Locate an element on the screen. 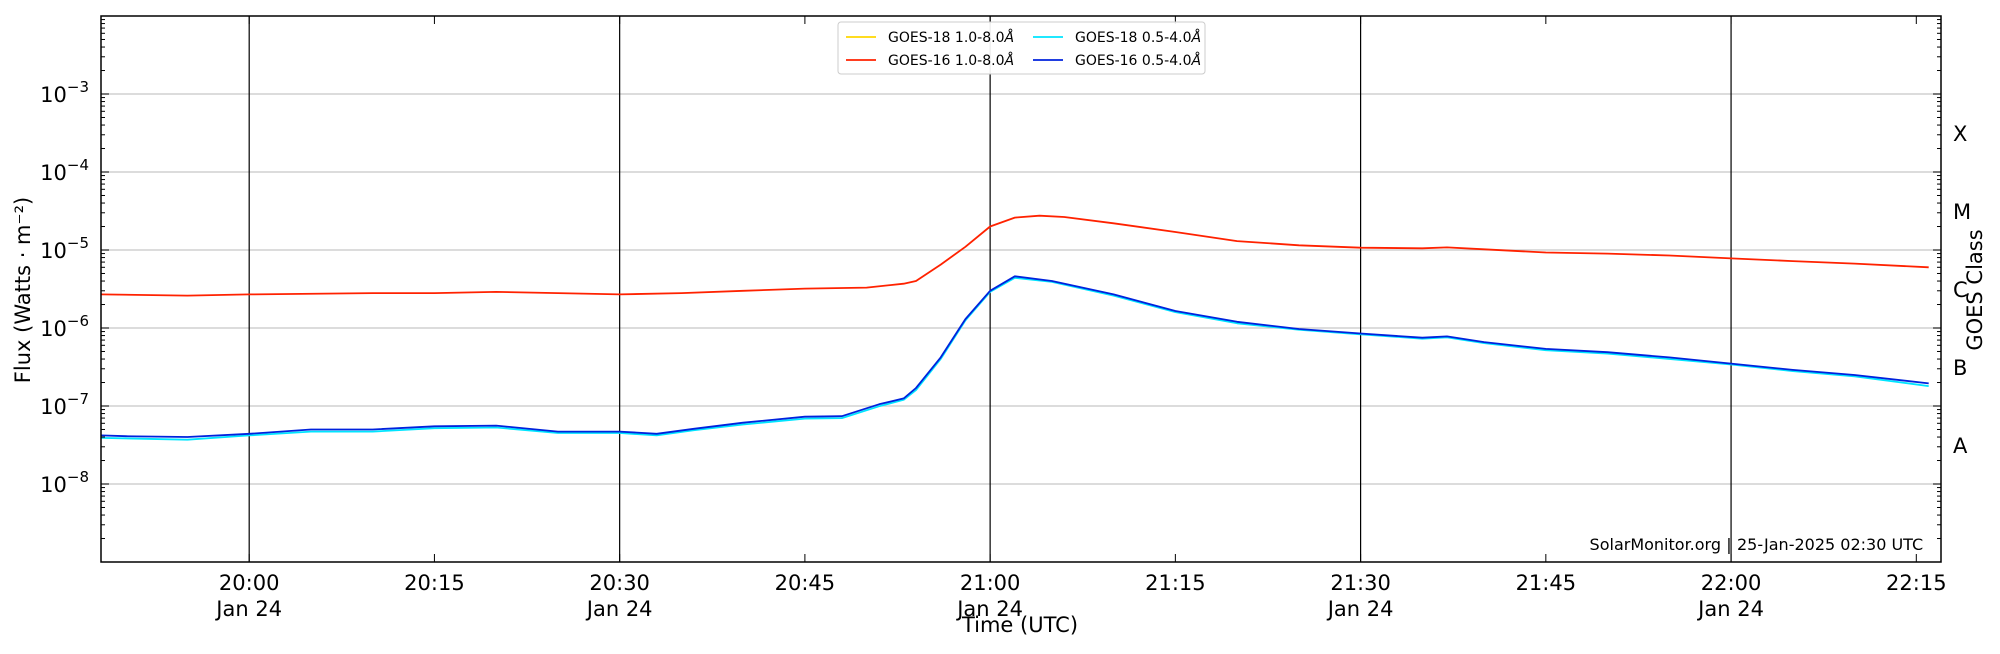 The image size is (2000, 654). x-tick-label: 22:00 is located at coordinates (1731, 583).